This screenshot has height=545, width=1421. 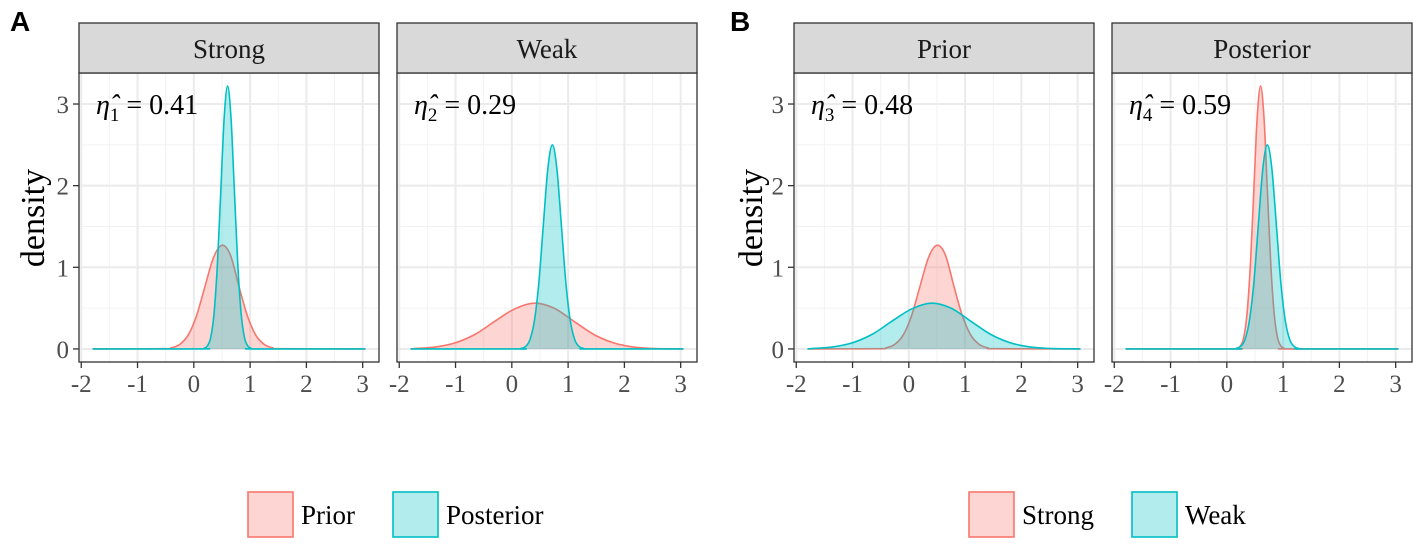 What do you see at coordinates (115, 115) in the screenshot?
I see `eta-subscript: 1` at bounding box center [115, 115].